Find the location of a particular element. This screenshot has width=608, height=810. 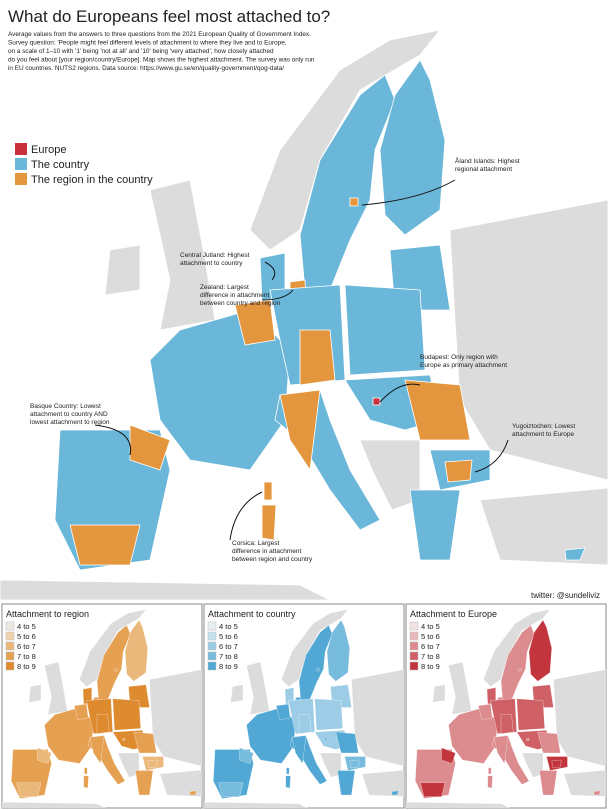

annotation-line: Zealand: Largest is located at coordinates (224, 287).